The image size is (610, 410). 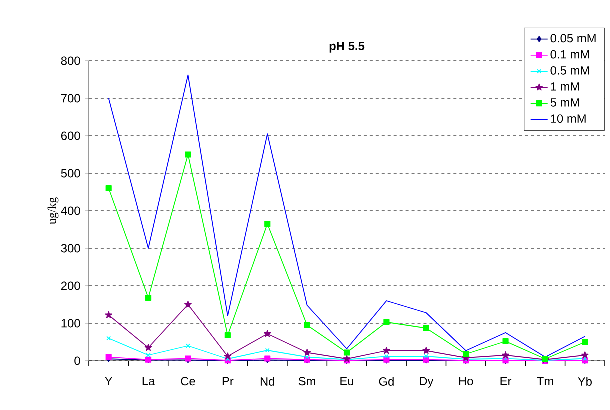 What do you see at coordinates (565, 86) in the screenshot?
I see `legend-label: 1 mM` at bounding box center [565, 86].